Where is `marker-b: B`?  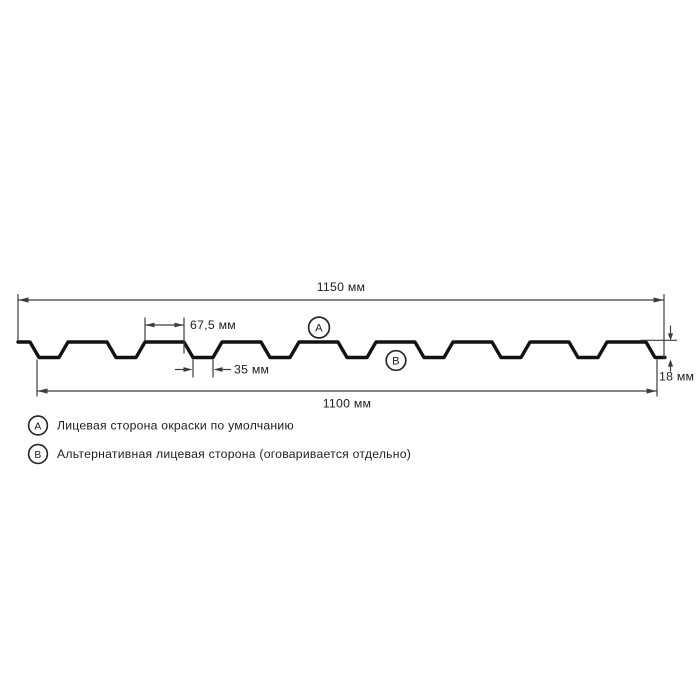 marker-b: B is located at coordinates (396, 360).